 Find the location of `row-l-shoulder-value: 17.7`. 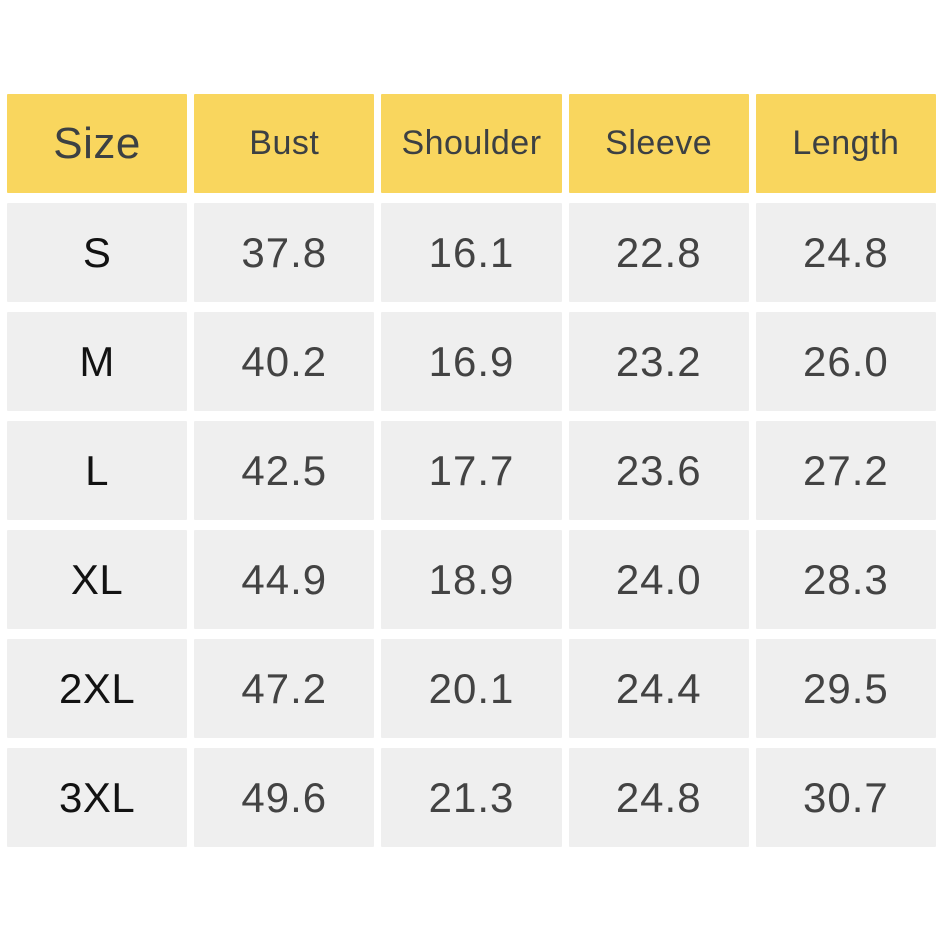

row-l-shoulder-value: 17.7 is located at coordinates (471, 470).